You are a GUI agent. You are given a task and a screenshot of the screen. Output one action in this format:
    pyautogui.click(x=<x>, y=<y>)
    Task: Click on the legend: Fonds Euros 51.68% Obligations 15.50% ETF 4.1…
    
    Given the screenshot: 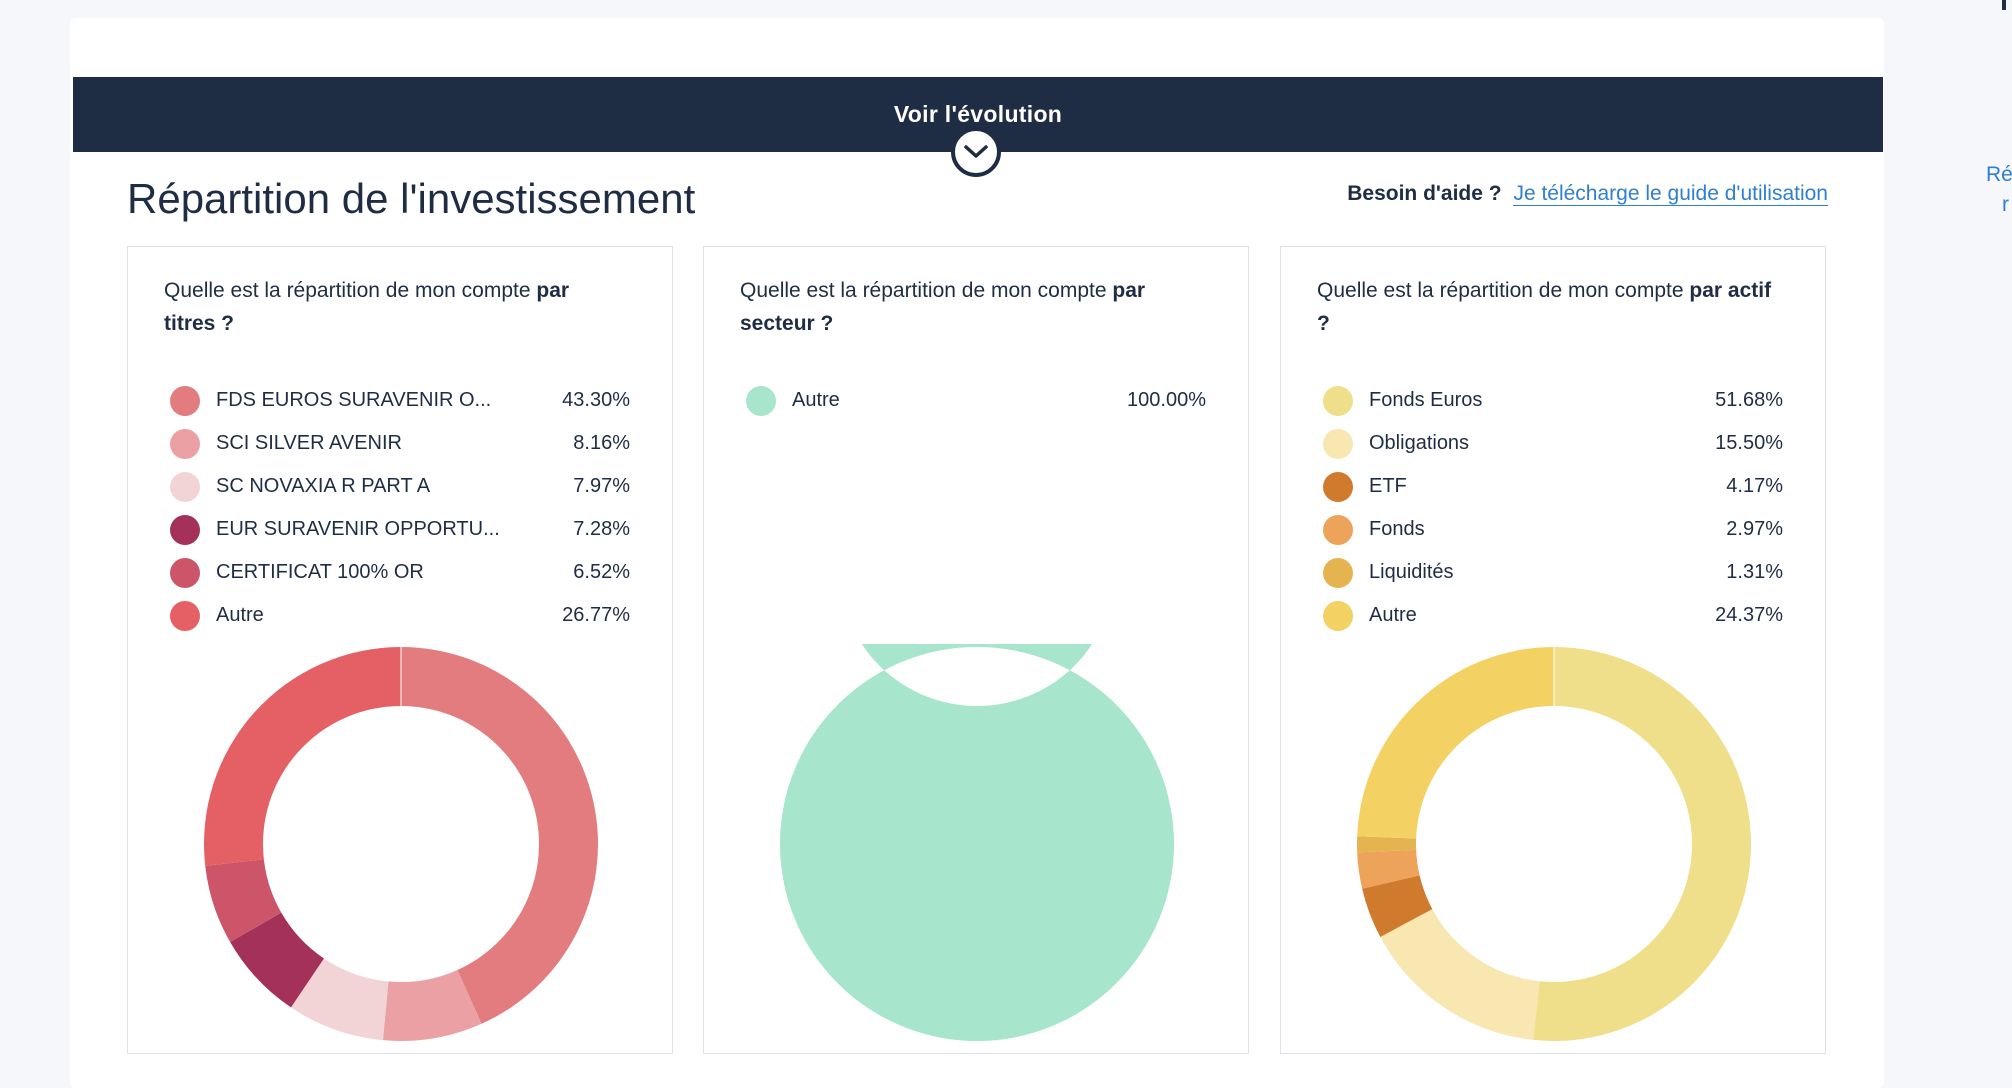 What is the action you would take?
    pyautogui.click(x=1553, y=508)
    